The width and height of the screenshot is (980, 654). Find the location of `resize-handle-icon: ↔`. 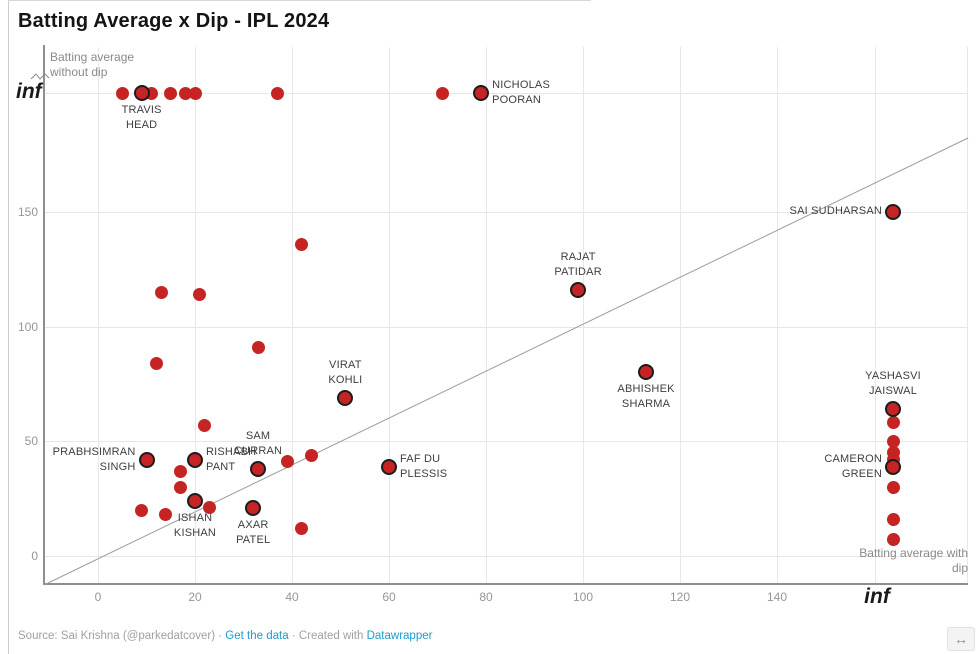

resize-handle-icon: ↔ is located at coordinates (961, 639).